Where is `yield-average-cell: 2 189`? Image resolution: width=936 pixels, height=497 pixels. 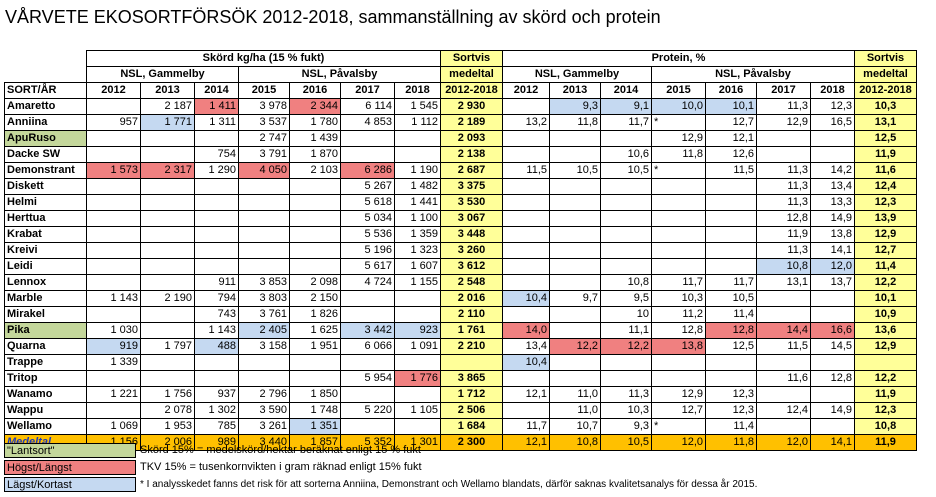
yield-average-cell: 2 189 is located at coordinates (471, 122).